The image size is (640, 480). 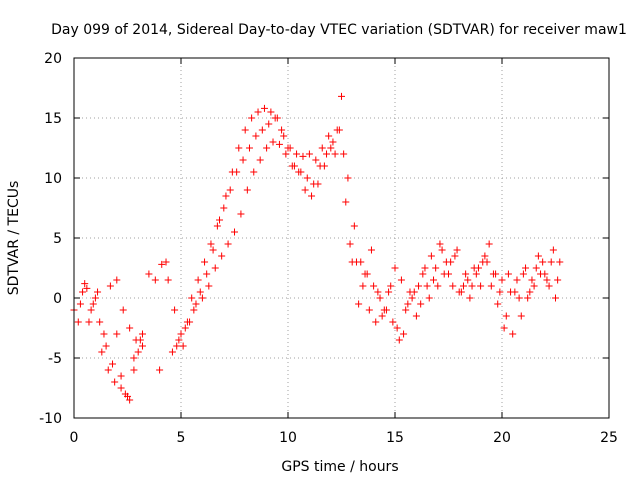 What do you see at coordinates (53, 119) in the screenshot?
I see `y-tick-label: 15` at bounding box center [53, 119].